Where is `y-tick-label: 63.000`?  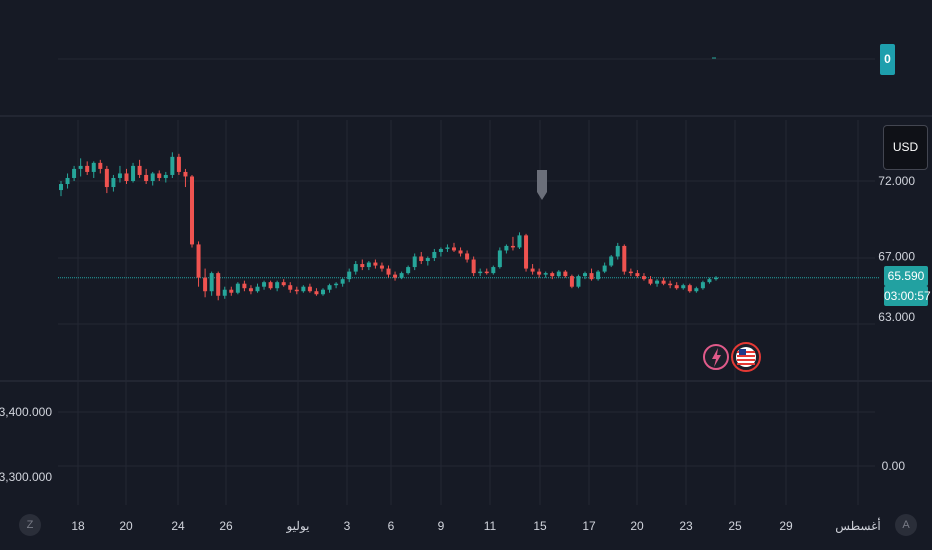
y-tick-label: 63.000 is located at coordinates (896, 317).